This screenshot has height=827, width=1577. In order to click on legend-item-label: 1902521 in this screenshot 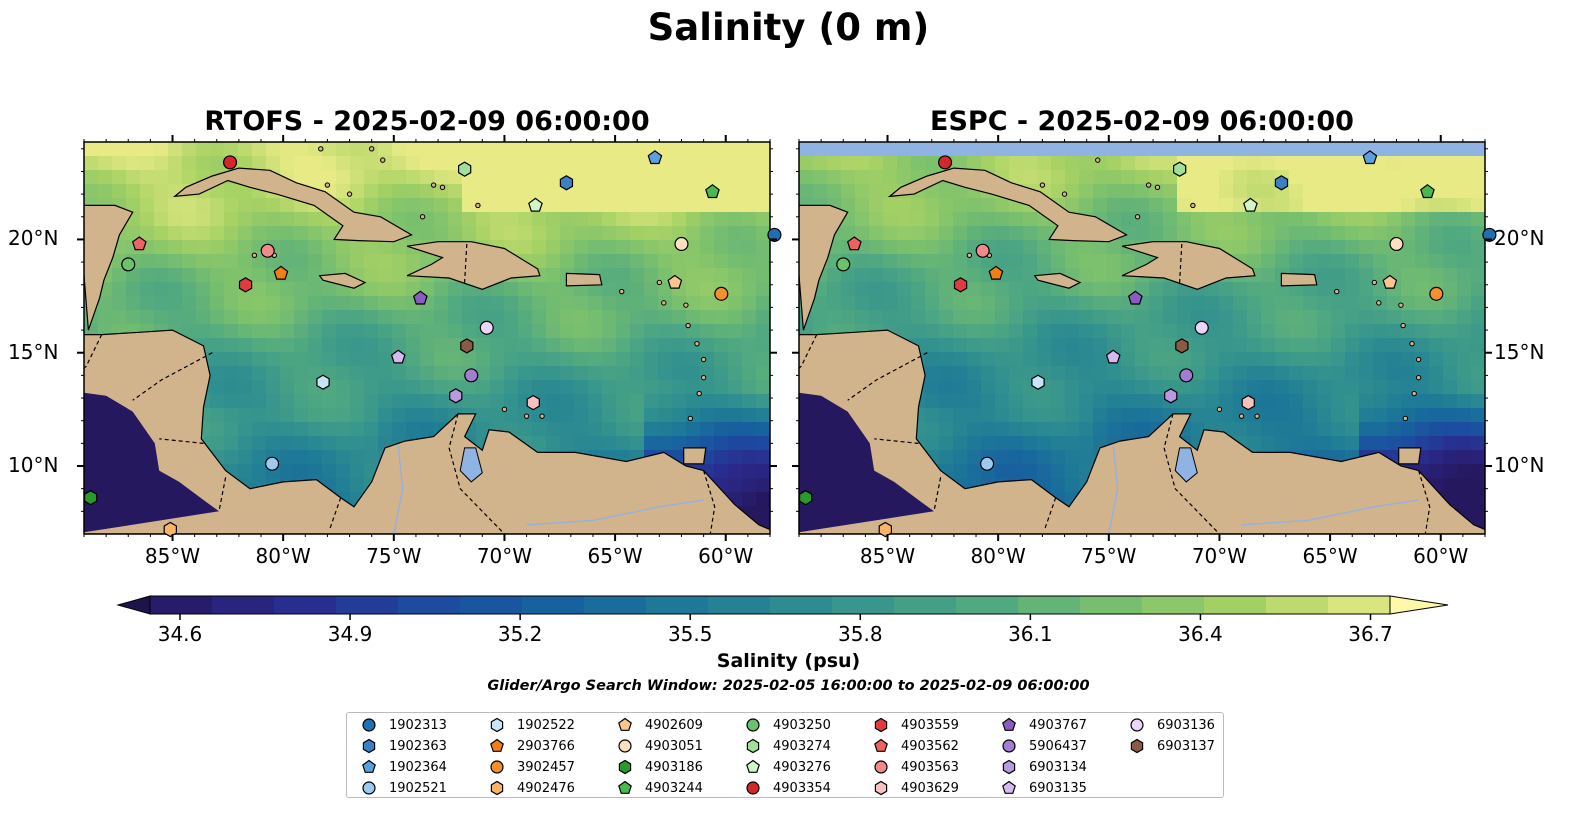, I will do `click(418, 788)`.